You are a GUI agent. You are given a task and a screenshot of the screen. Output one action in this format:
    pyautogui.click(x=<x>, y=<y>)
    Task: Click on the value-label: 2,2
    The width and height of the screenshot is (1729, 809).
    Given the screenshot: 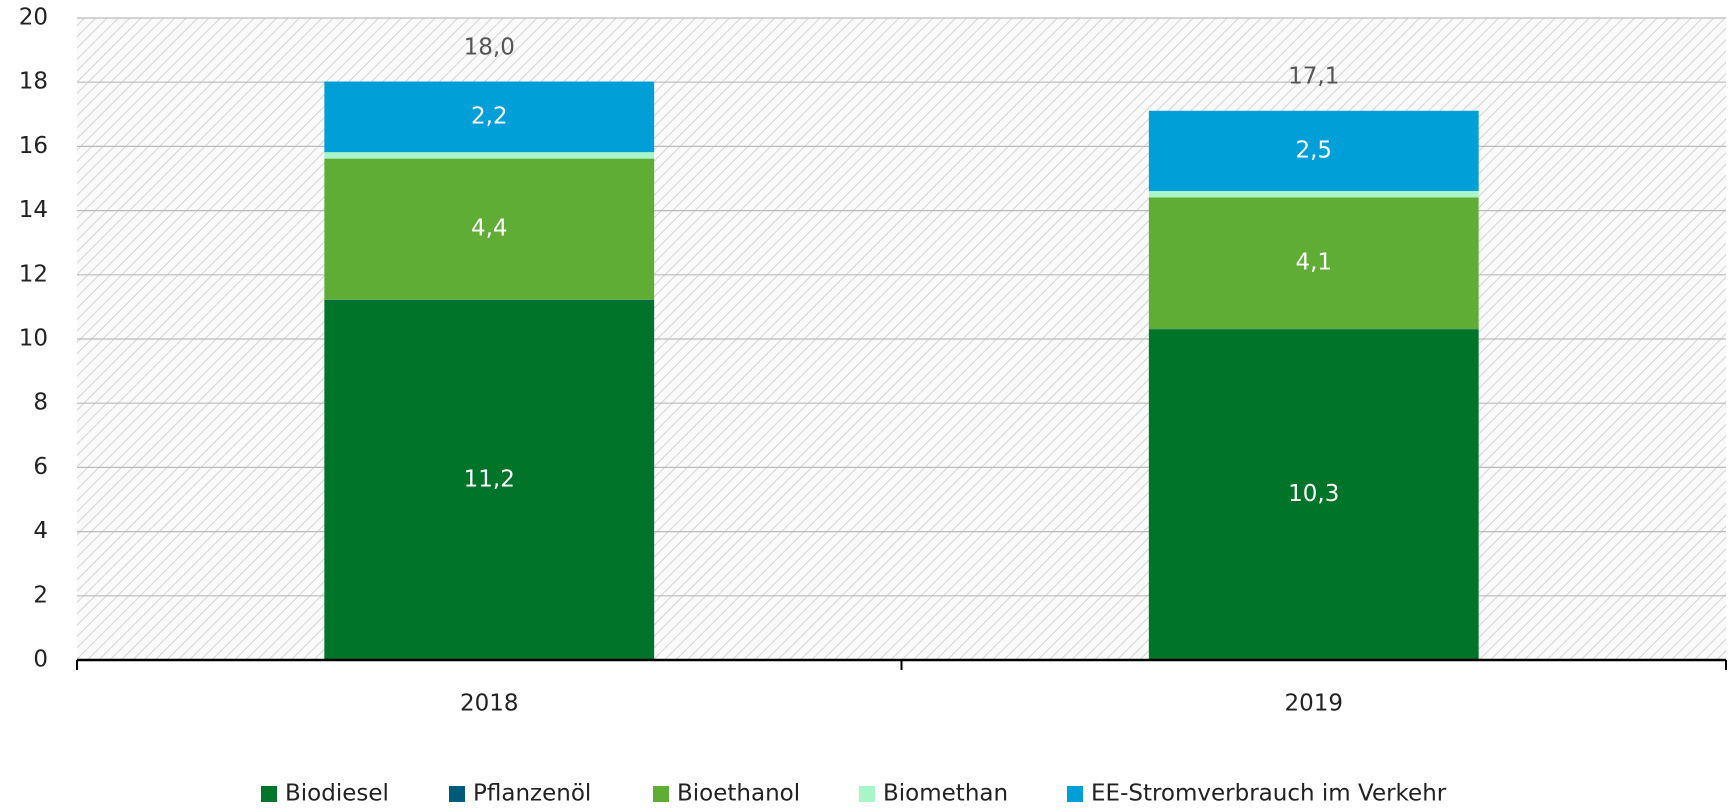 What is the action you would take?
    pyautogui.click(x=489, y=116)
    